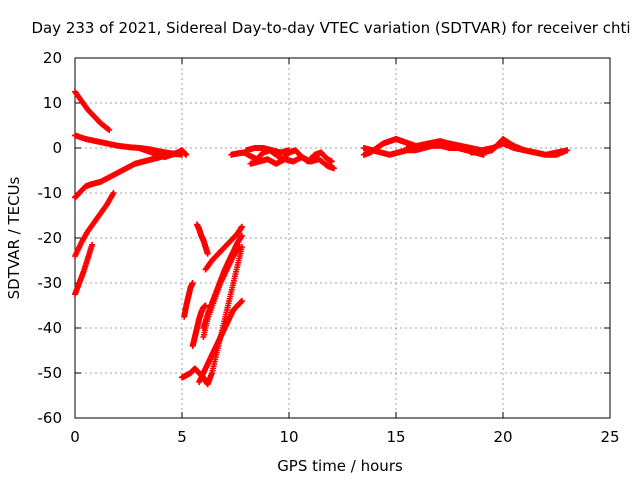 The width and height of the screenshot is (640, 480). Describe the element at coordinates (52, 58) in the screenshot. I see `y-tick-label: 20` at that location.